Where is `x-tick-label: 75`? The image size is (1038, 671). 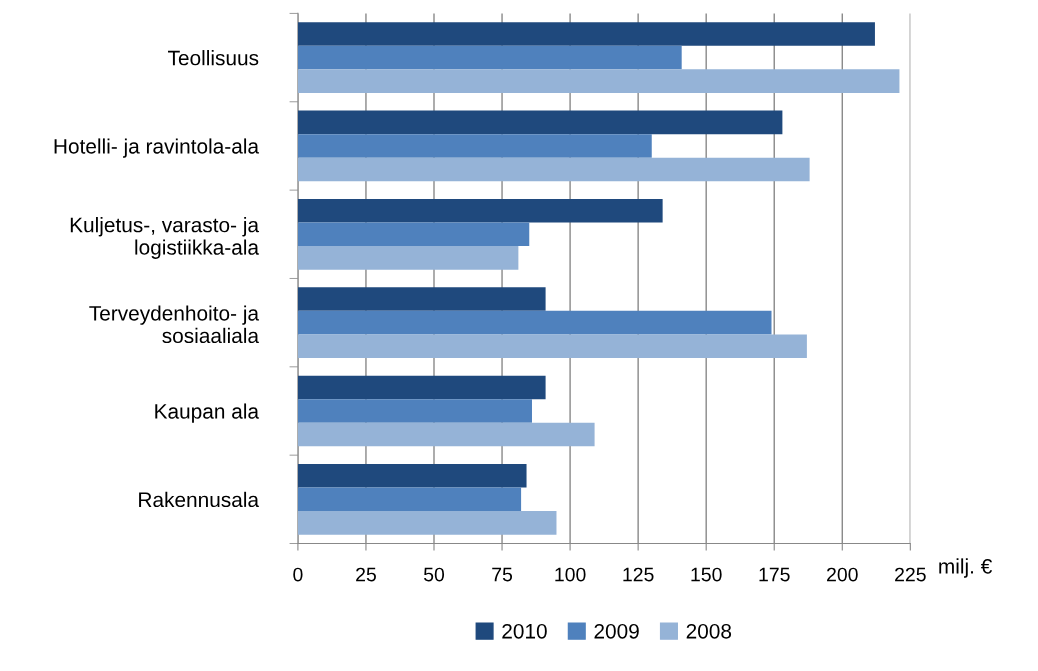
x-tick-label: 75 is located at coordinates (502, 574).